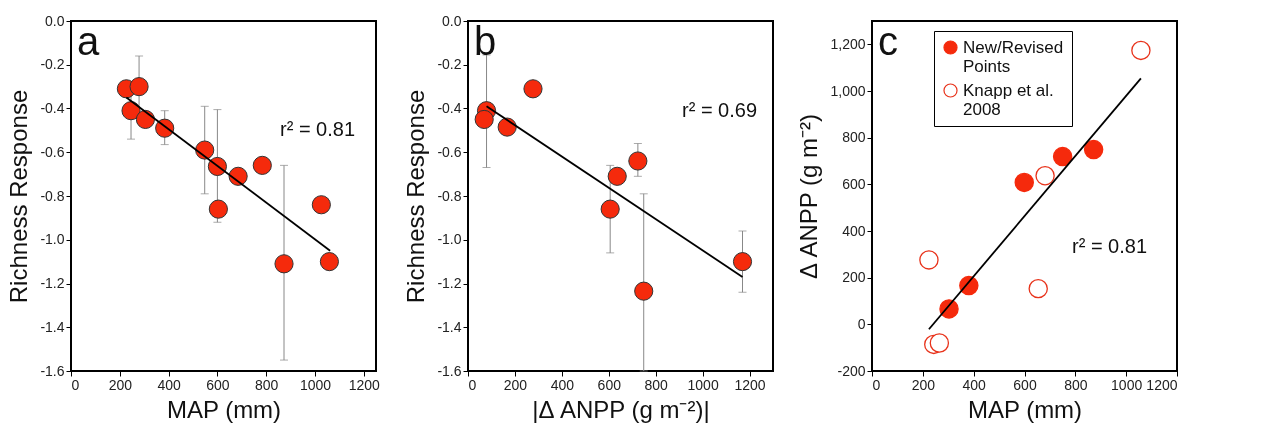 The image size is (1284, 439). I want to click on y-axis-title: Δ ANPP (g m⁻²), so click(809, 196).